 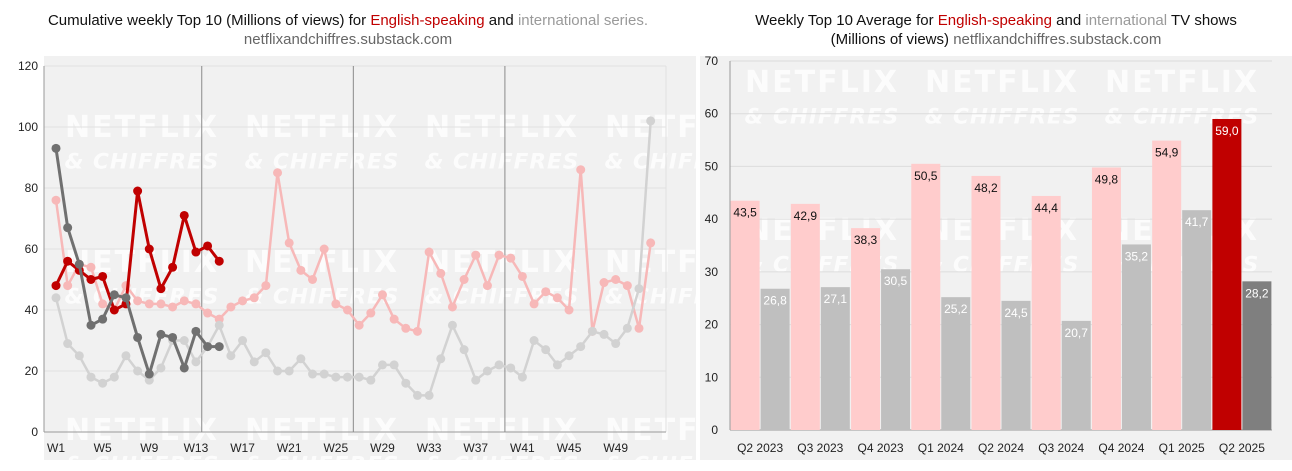 I want to click on data-label-english: 49,8, so click(x=1107, y=179).